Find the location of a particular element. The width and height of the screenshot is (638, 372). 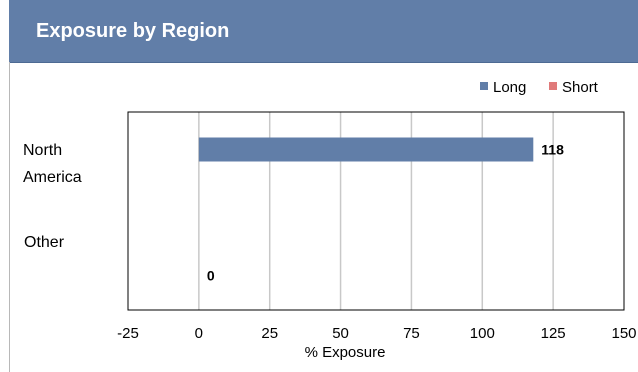

category-label: North America is located at coordinates (52, 164).